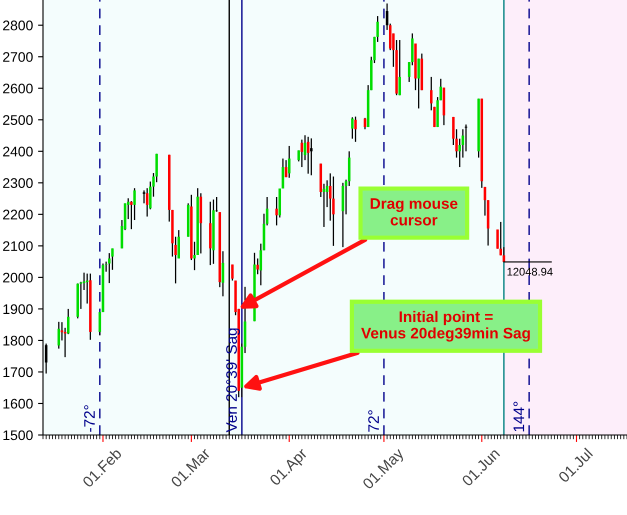 This screenshot has width=627, height=515. I want to click on y-tick-label: 1500, so click(18, 435).